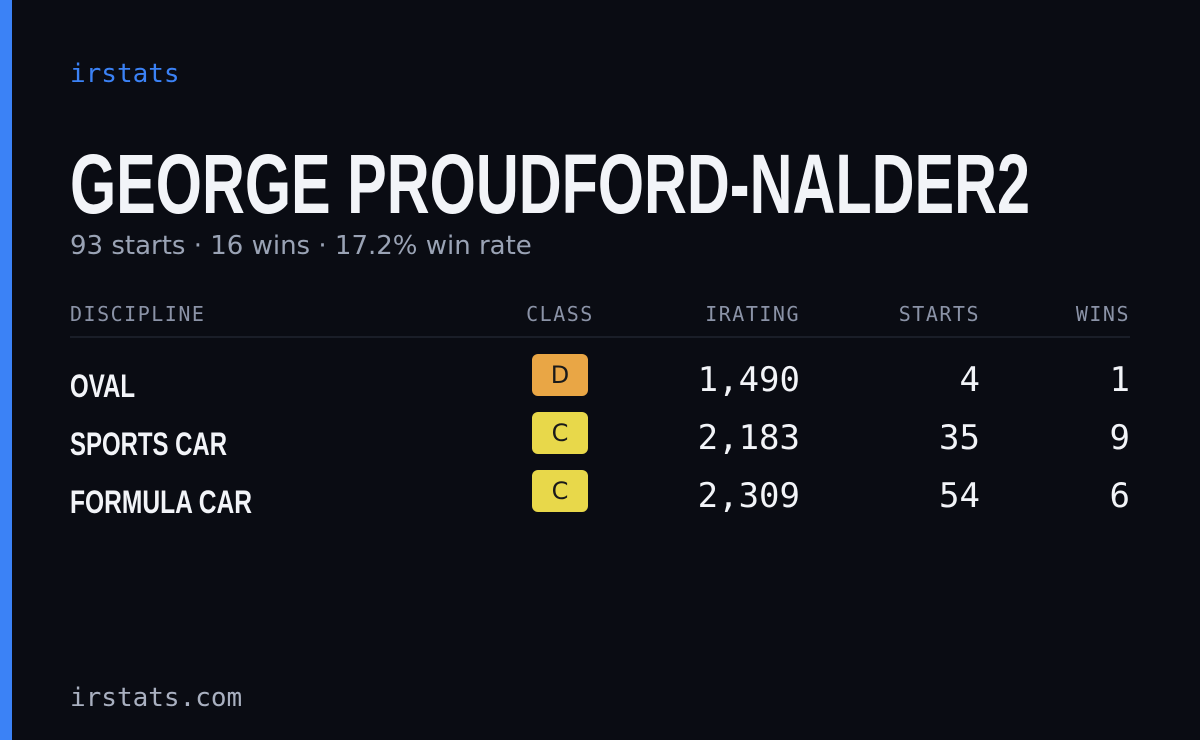 This screenshot has width=1200, height=740. Describe the element at coordinates (749, 496) in the screenshot. I see `irating: 2,309` at that location.